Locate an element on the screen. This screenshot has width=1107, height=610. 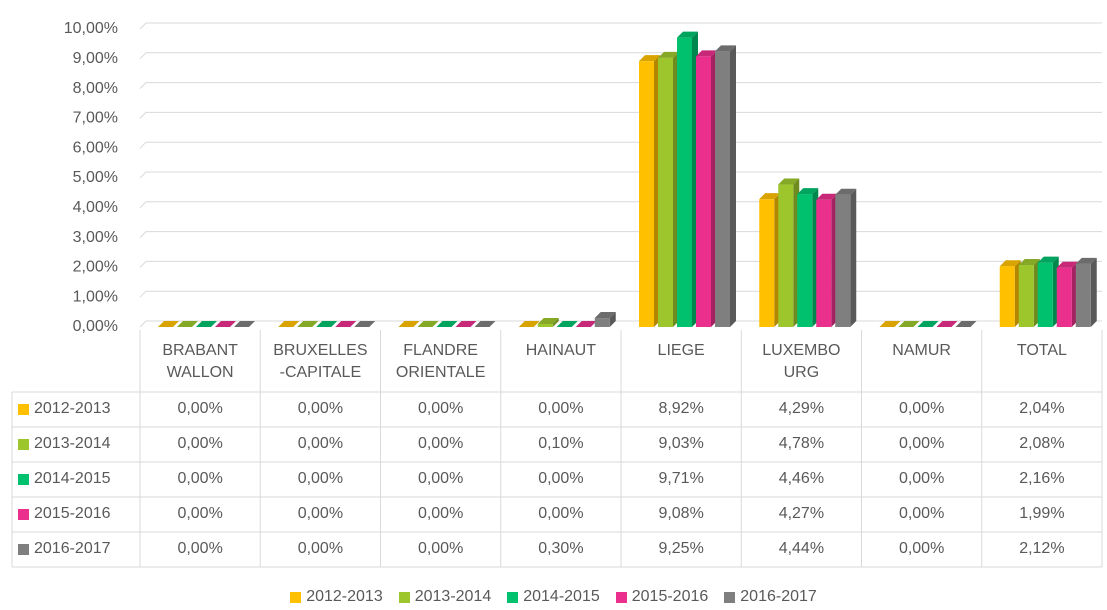
table-value: 0,30% is located at coordinates (561, 548).